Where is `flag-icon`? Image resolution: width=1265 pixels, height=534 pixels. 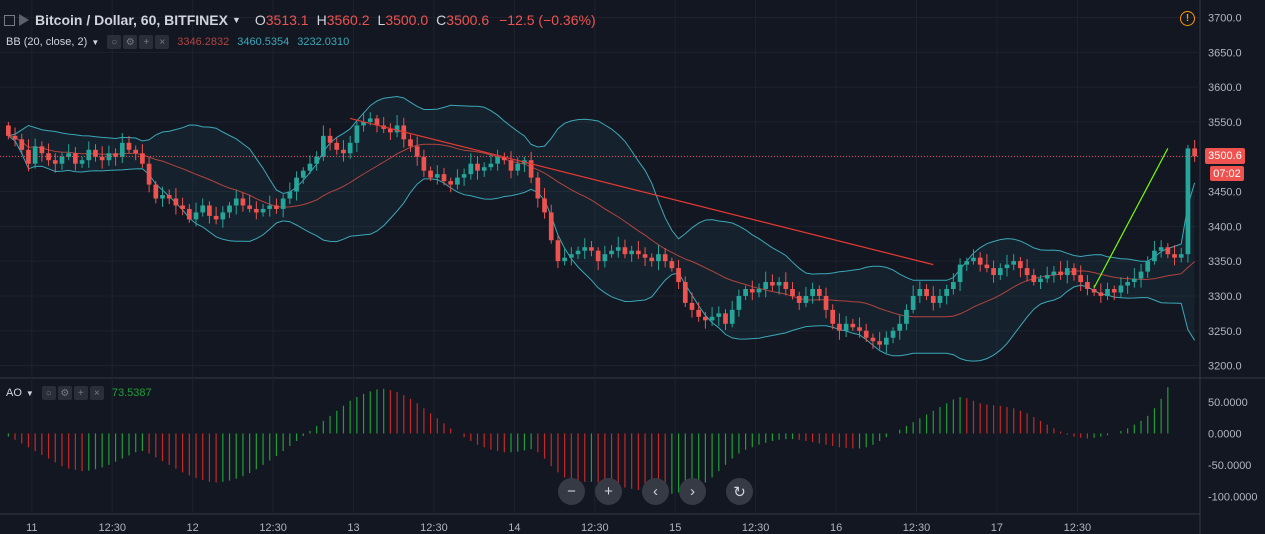
flag-icon is located at coordinates (24, 20).